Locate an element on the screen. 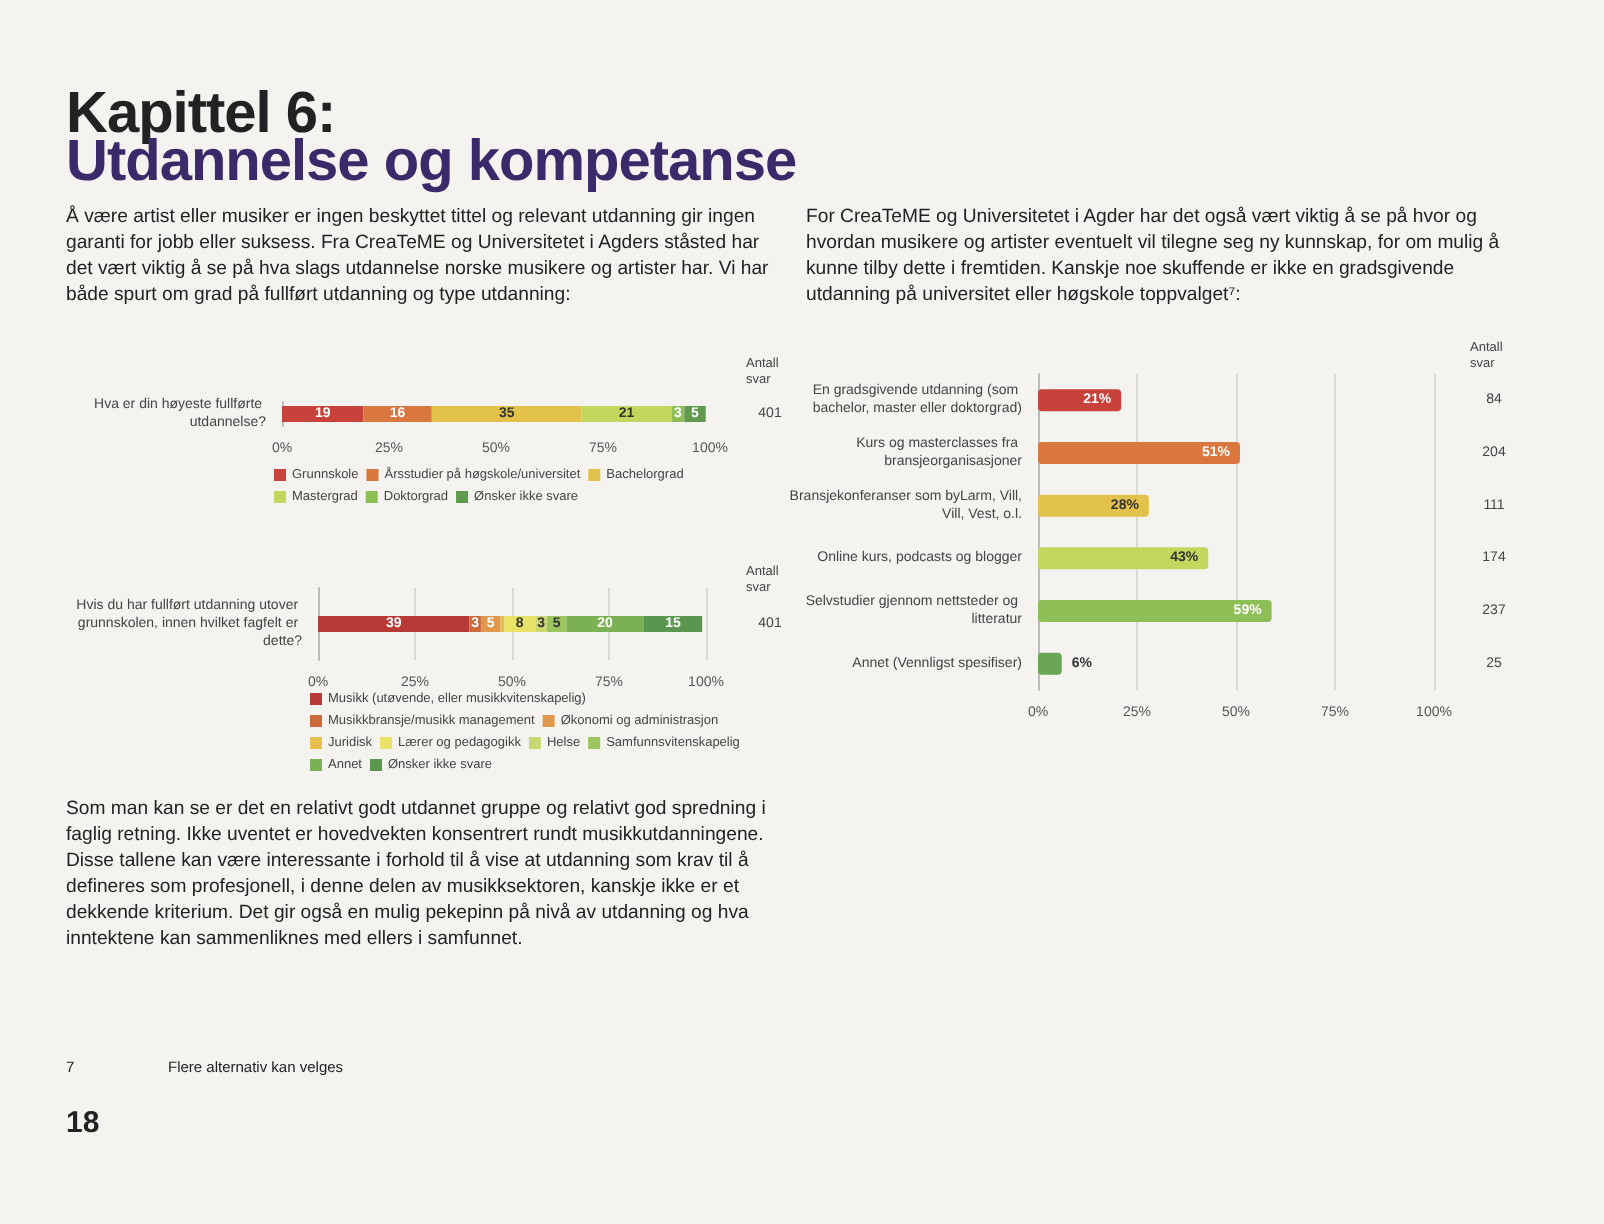 This screenshot has width=1604, height=1224. text: For CreaTeME og Universitetet i Agder har det også vært viktig å se på hvor og hvordan musikere og artister eventuelt vil tilegne seg ny kunnskap, for om mulig å kunne tilby dette i fremtiden. Kanskje noe skuffende er ikke en gradsgivende utdanning på universitet eller høgskole toppvalget⁷: is located at coordinates (1154, 256).